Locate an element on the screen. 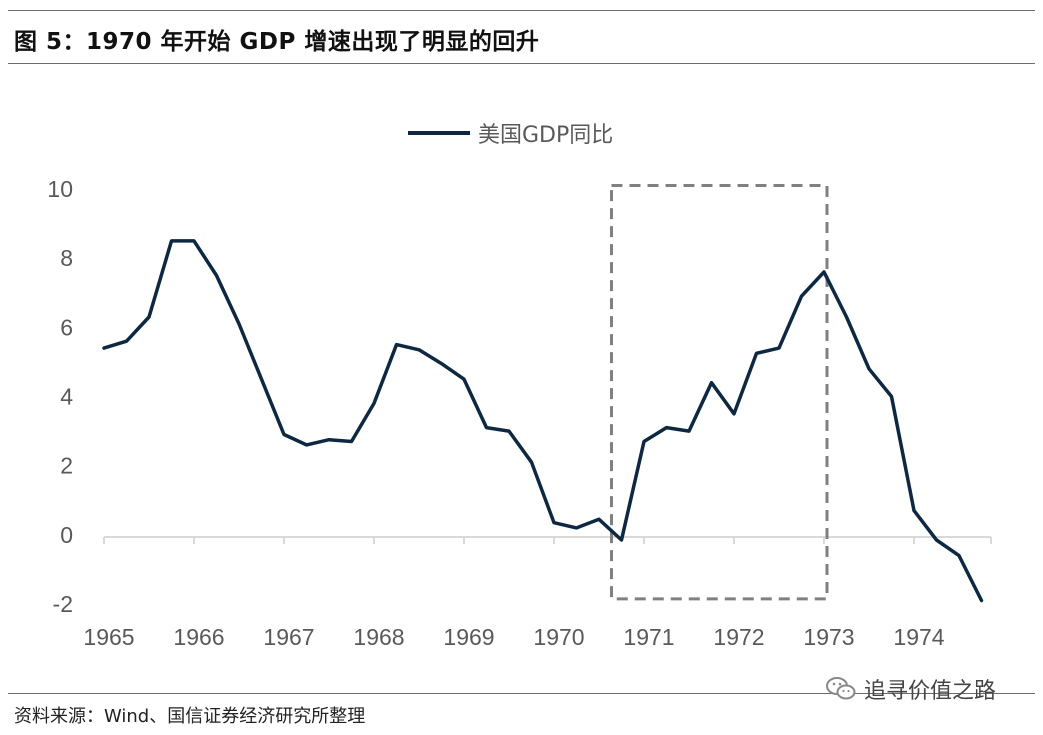  wechat-icon is located at coordinates (841, 688).